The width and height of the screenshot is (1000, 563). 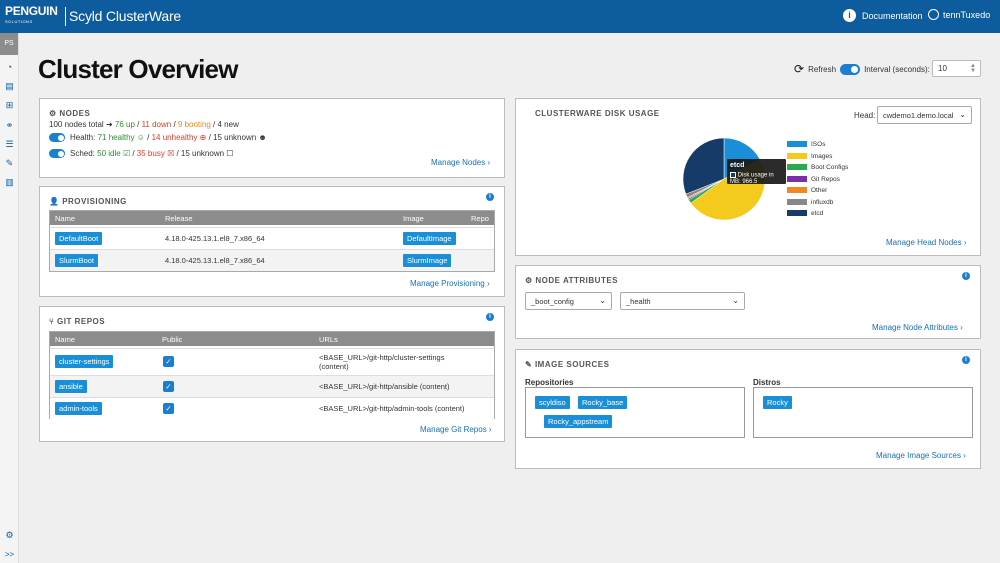 I want to click on chart-icon: ▥, so click(x=9, y=182).